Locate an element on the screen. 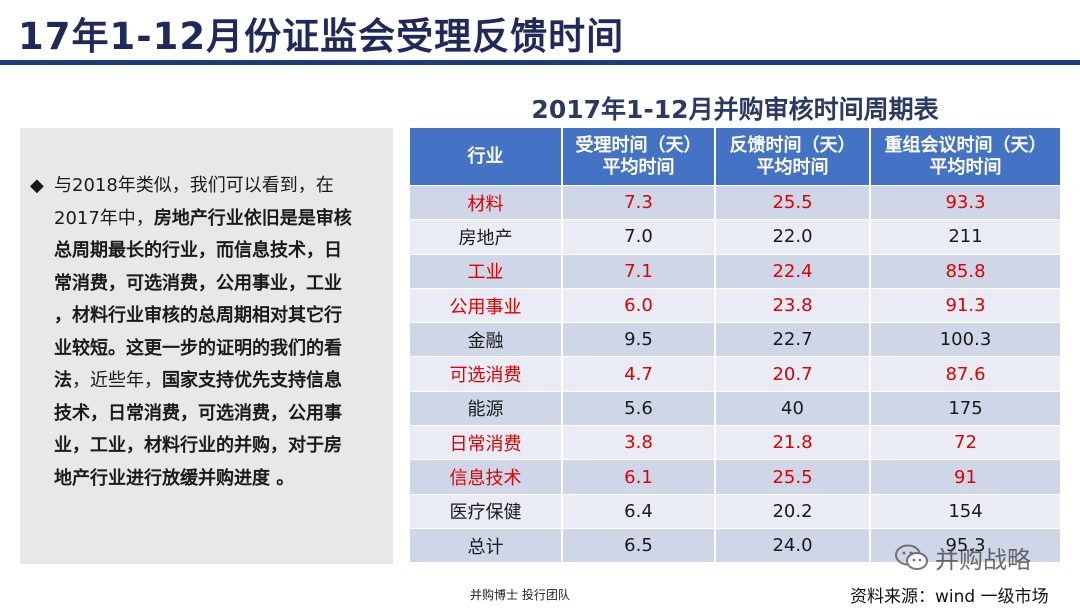 This screenshot has width=1080, height=608. cell-meeting: 93.3 is located at coordinates (965, 202).